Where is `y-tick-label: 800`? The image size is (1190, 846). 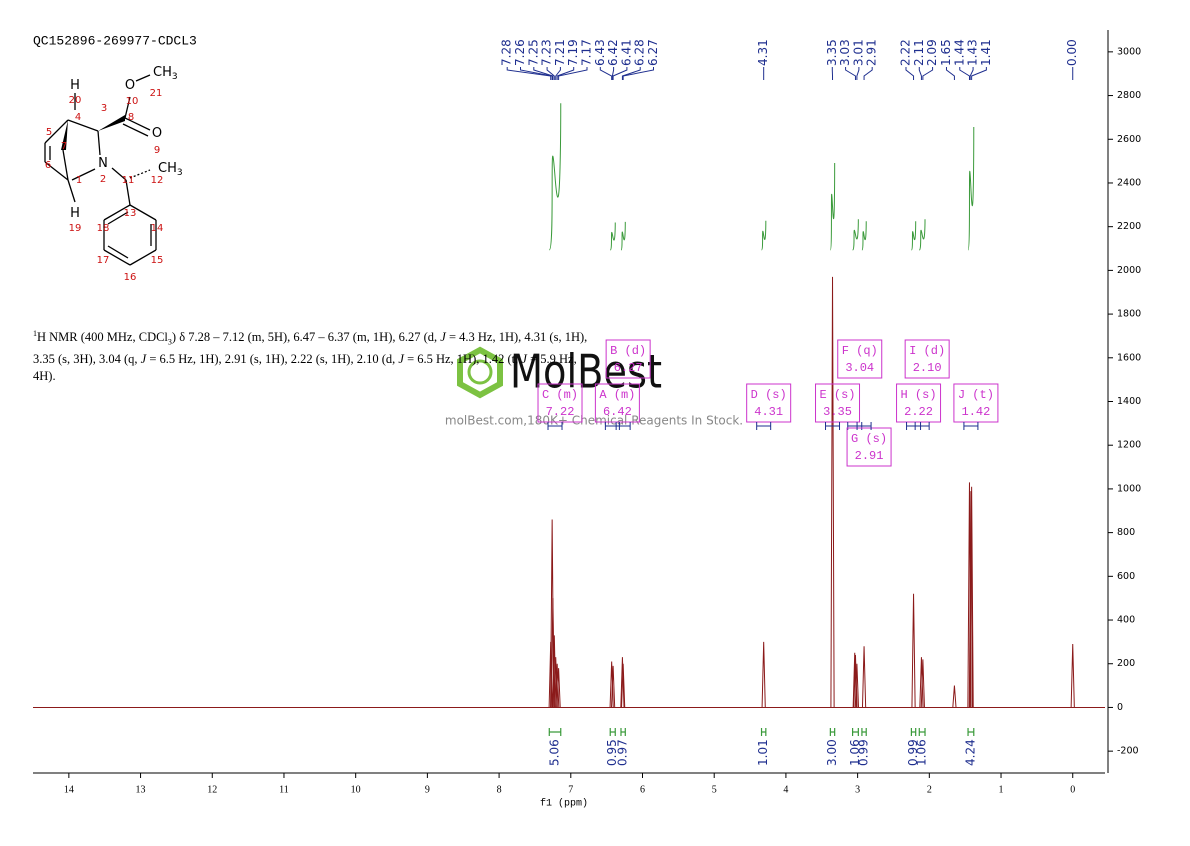
y-tick-label: 800 is located at coordinates (1126, 532).